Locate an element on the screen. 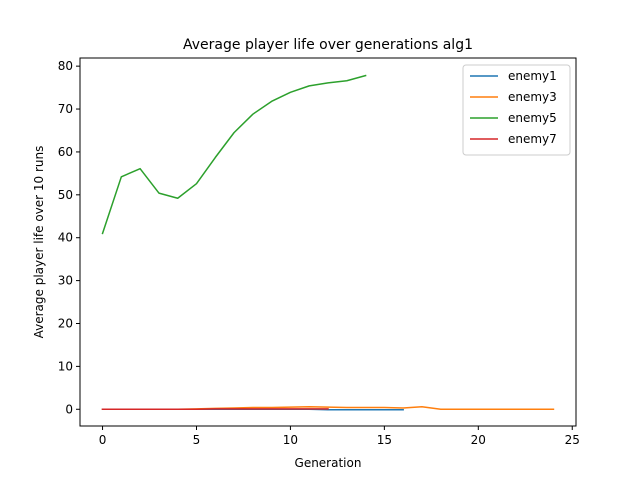  x-axis: 0 5 10 15 20 25 is located at coordinates (339, 436).